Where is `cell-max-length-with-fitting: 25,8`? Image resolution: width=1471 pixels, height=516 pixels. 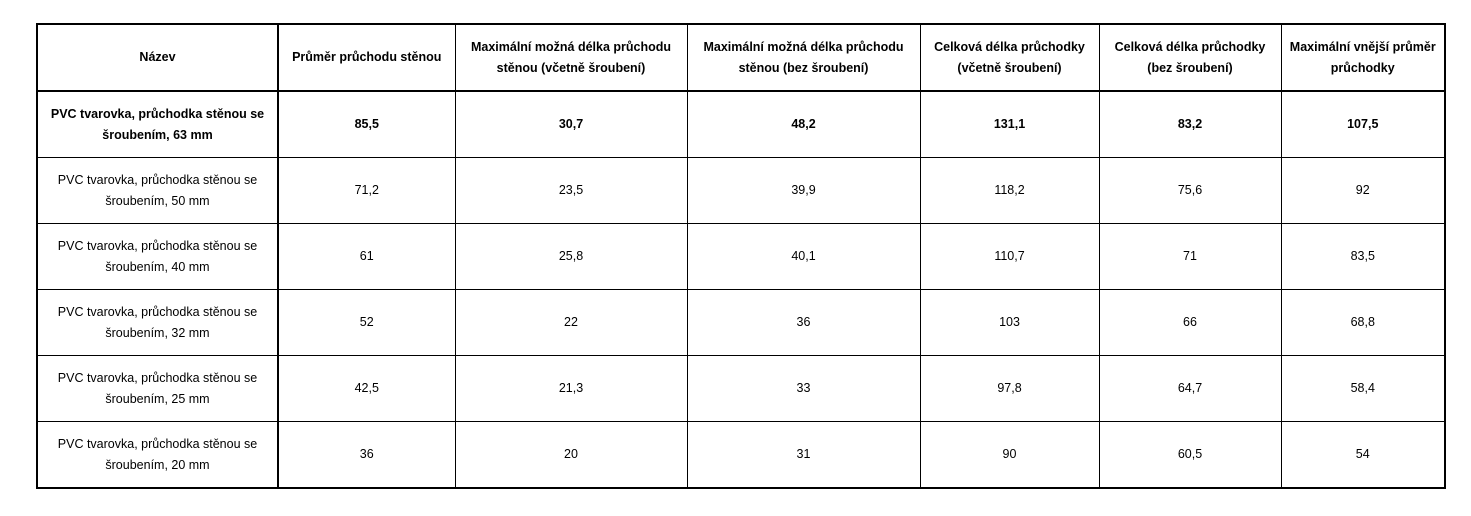
cell-max-length-with-fitting: 25,8 is located at coordinates (571, 256).